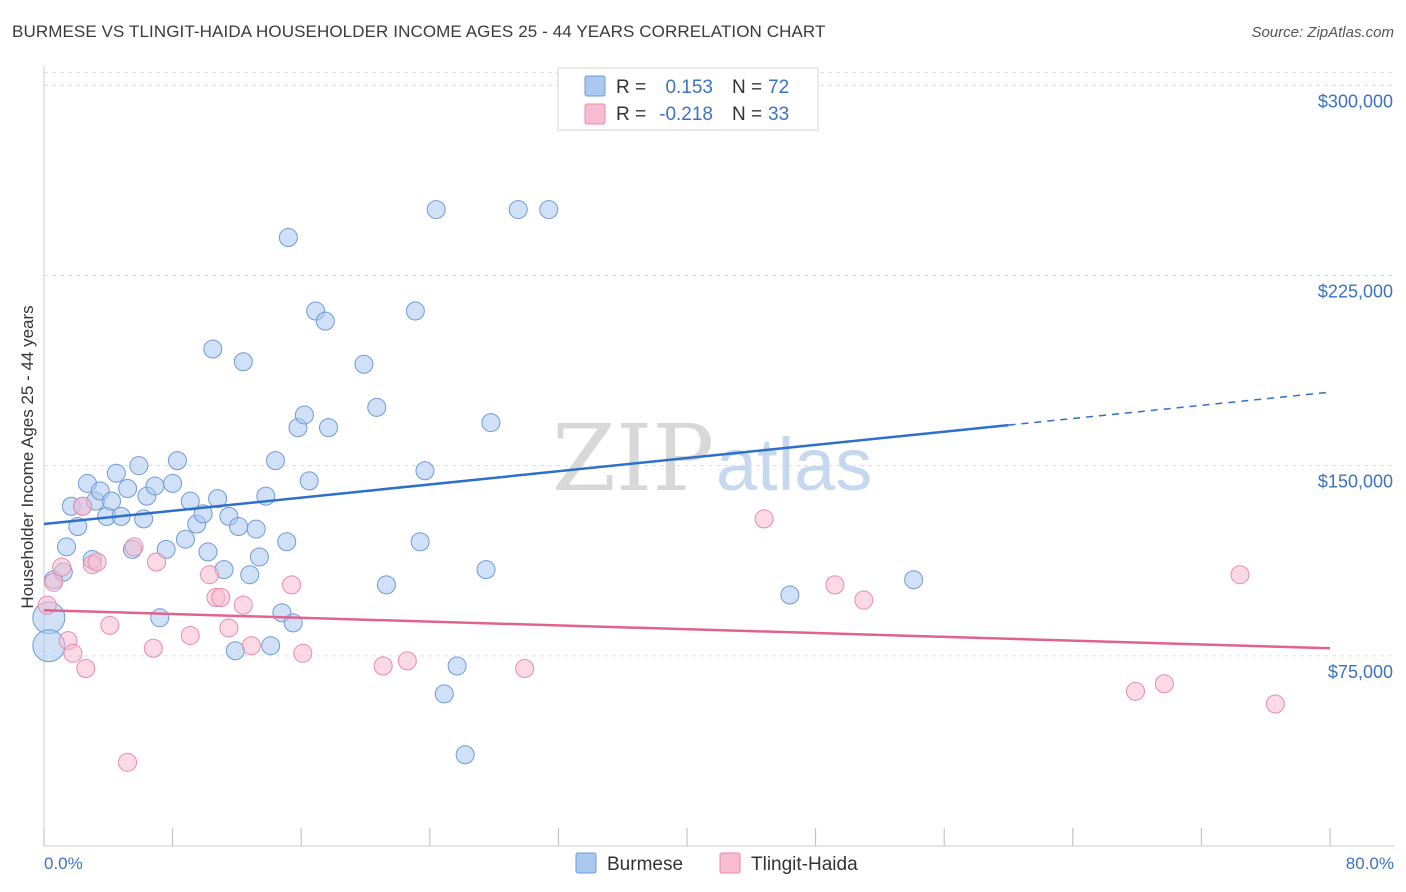 Image resolution: width=1406 pixels, height=892 pixels. Describe the element at coordinates (730, 863) in the screenshot. I see `bottom-legend-swatch-tlingit` at that location.